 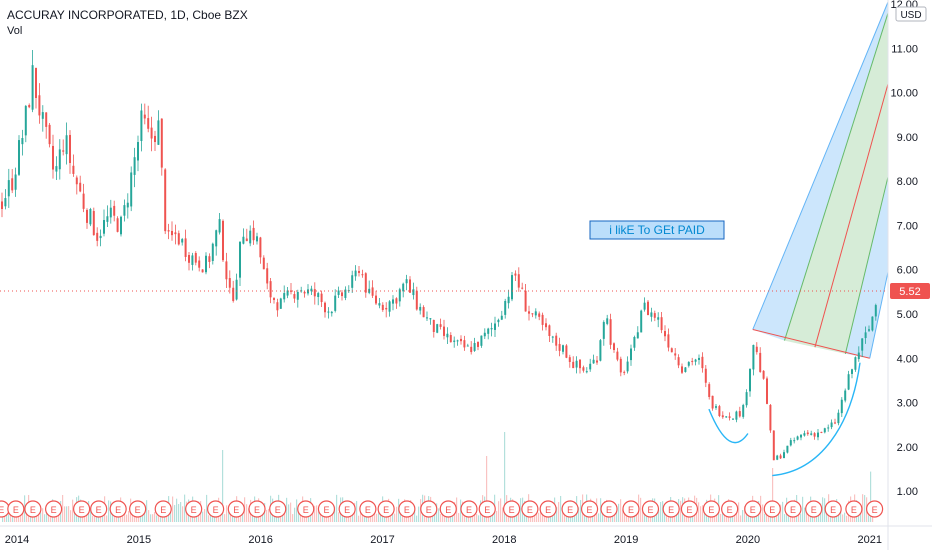 I want to click on y-tick-label: 2.00, so click(x=907, y=448).